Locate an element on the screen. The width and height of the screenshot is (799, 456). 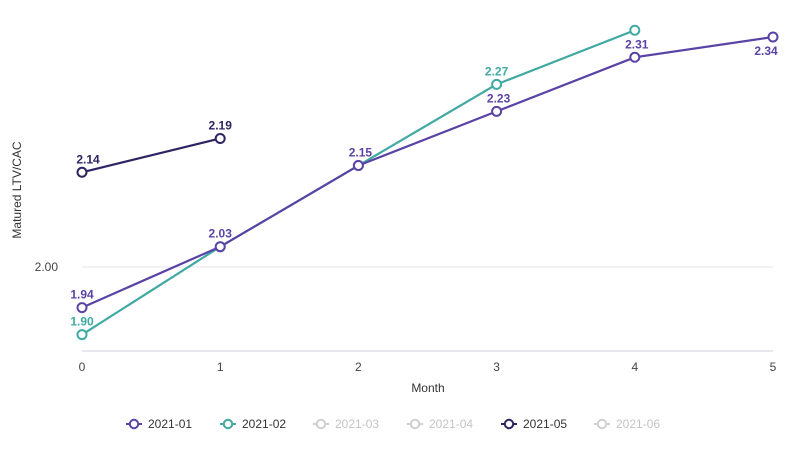
legend-item-2021-05: 2021-05 is located at coordinates (534, 424).